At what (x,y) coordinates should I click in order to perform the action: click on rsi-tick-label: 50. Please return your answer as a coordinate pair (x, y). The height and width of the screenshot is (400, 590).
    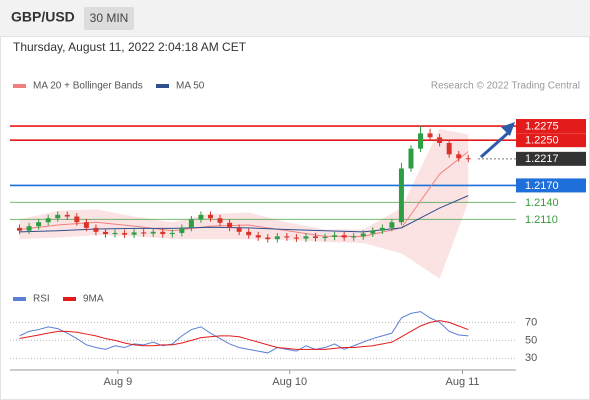
    Looking at the image, I should click on (531, 340).